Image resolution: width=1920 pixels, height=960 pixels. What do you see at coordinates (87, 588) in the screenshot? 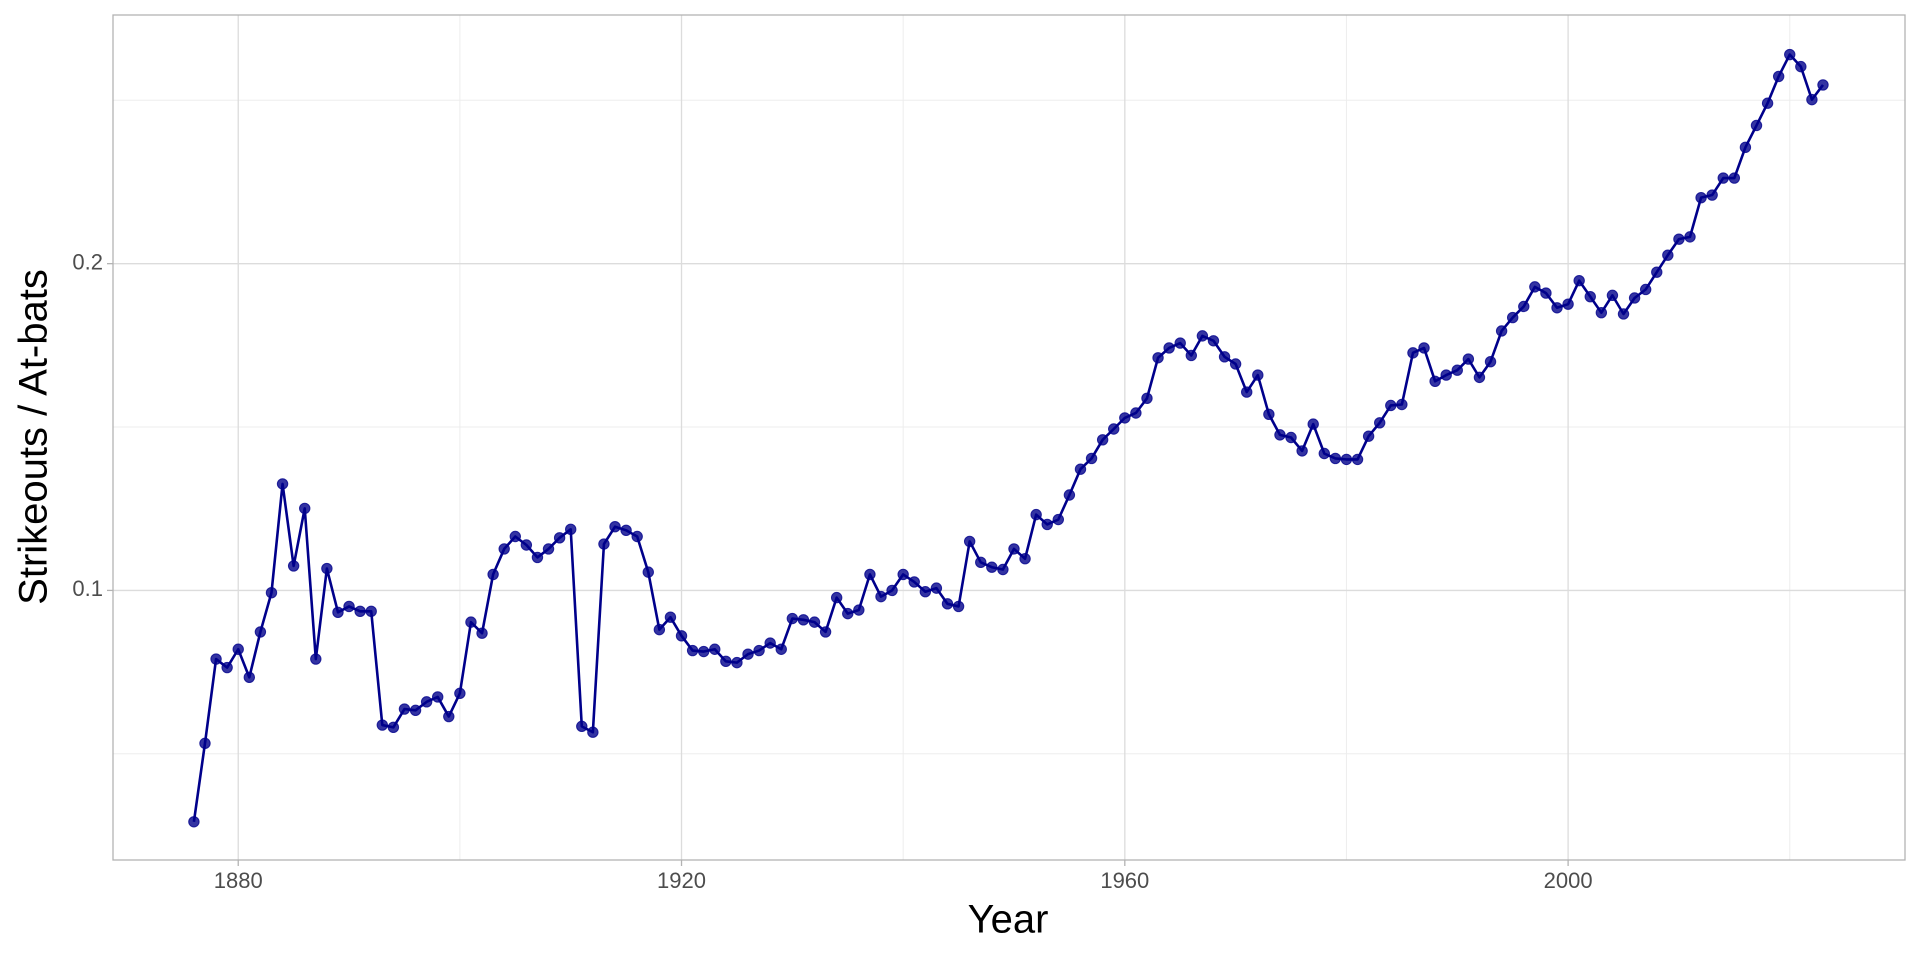
I see `y-tick-label: 0.1` at bounding box center [87, 588].